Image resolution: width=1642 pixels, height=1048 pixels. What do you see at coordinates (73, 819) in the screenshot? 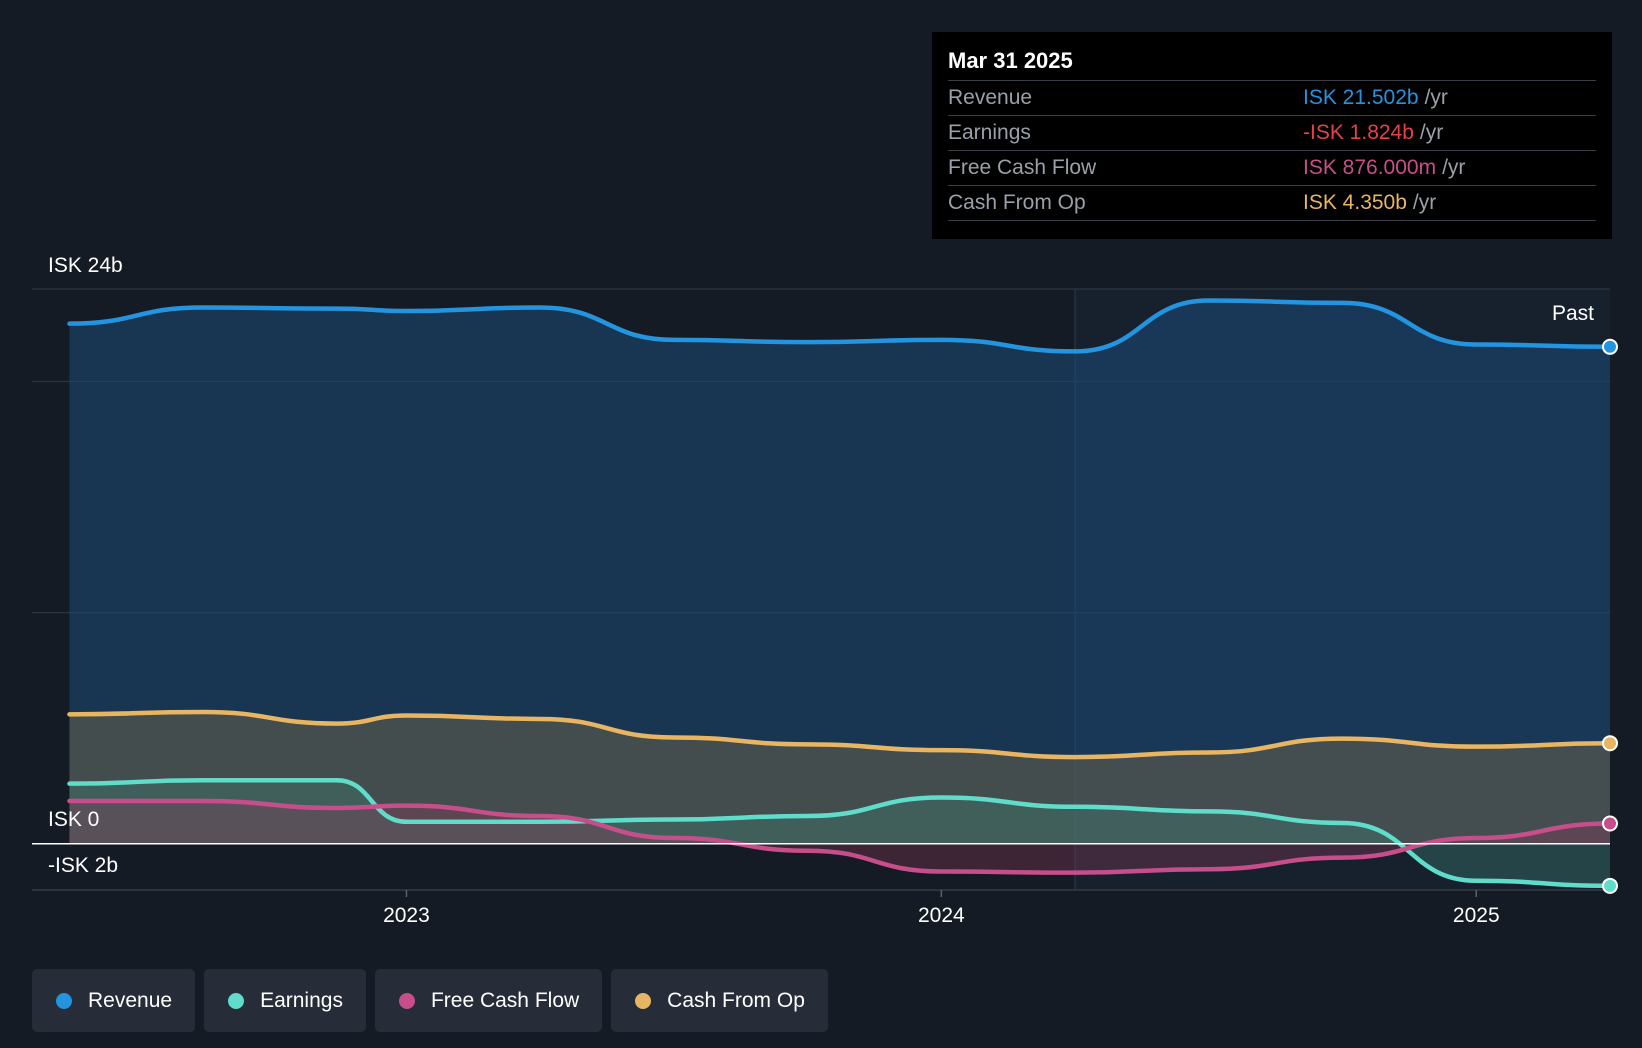
I see `y-label-zero: ISK 0` at bounding box center [73, 819].